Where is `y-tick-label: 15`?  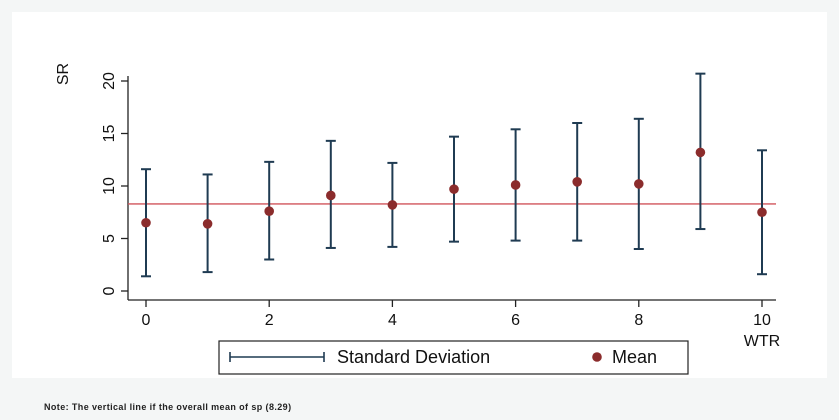
y-tick-label: 15 is located at coordinates (109, 134).